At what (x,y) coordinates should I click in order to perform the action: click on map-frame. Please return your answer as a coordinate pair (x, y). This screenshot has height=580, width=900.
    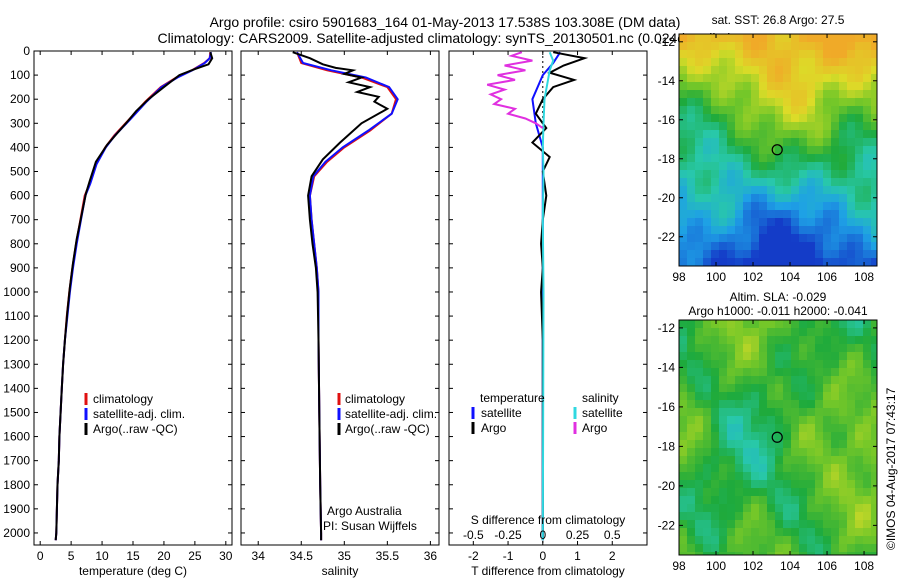
    Looking at the image, I should click on (778, 437).